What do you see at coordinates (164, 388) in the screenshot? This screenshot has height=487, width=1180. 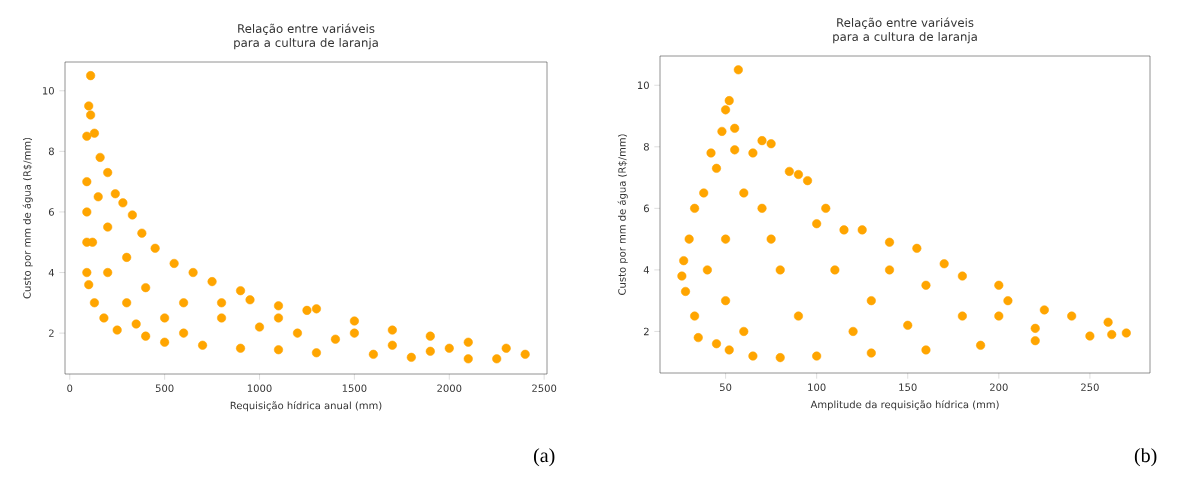 I see `x-tick-label: 500` at bounding box center [164, 388].